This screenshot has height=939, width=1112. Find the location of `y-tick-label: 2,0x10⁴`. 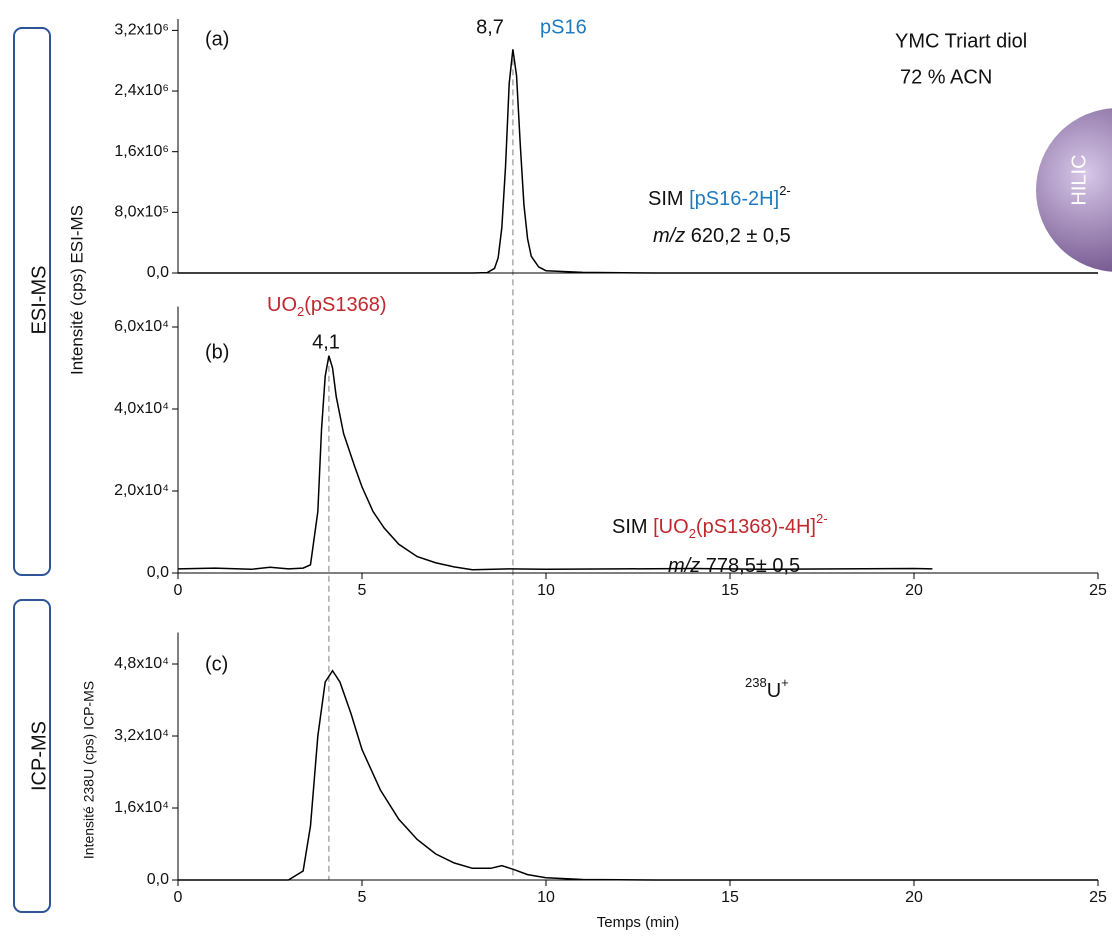

y-tick-label: 2,0x10⁴ is located at coordinates (141, 490).